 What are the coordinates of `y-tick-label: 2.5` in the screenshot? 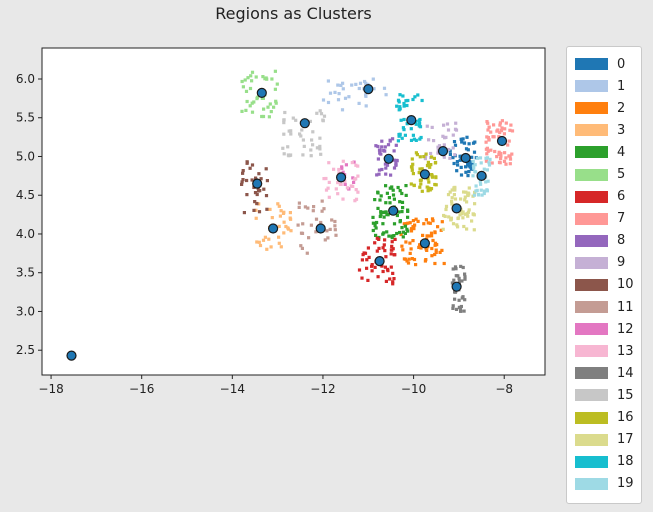 It's located at (25, 350).